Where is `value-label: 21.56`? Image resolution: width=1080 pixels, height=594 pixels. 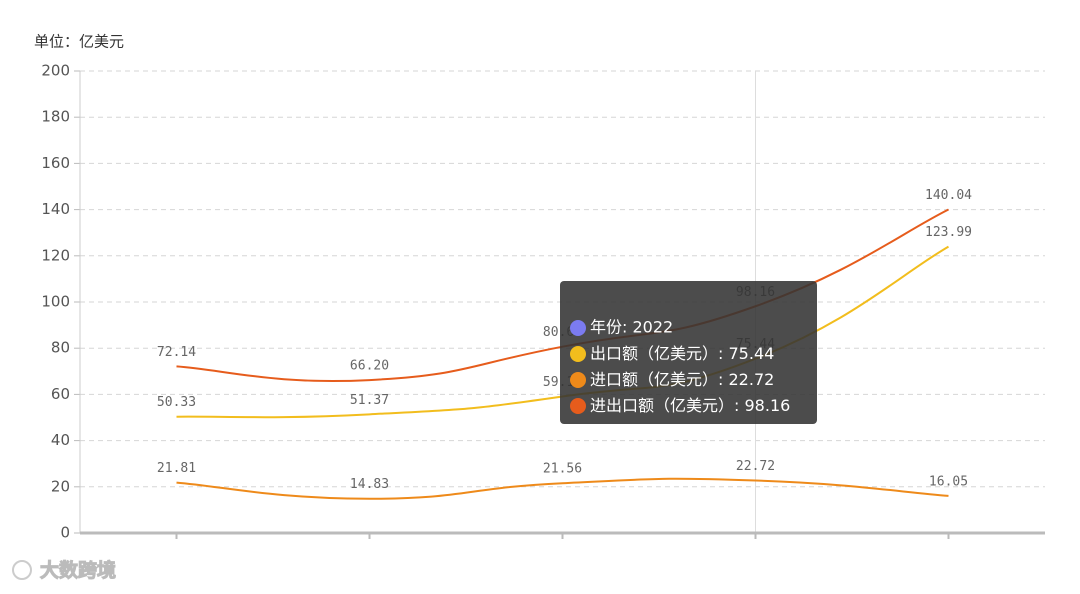 value-label: 21.56 is located at coordinates (562, 469).